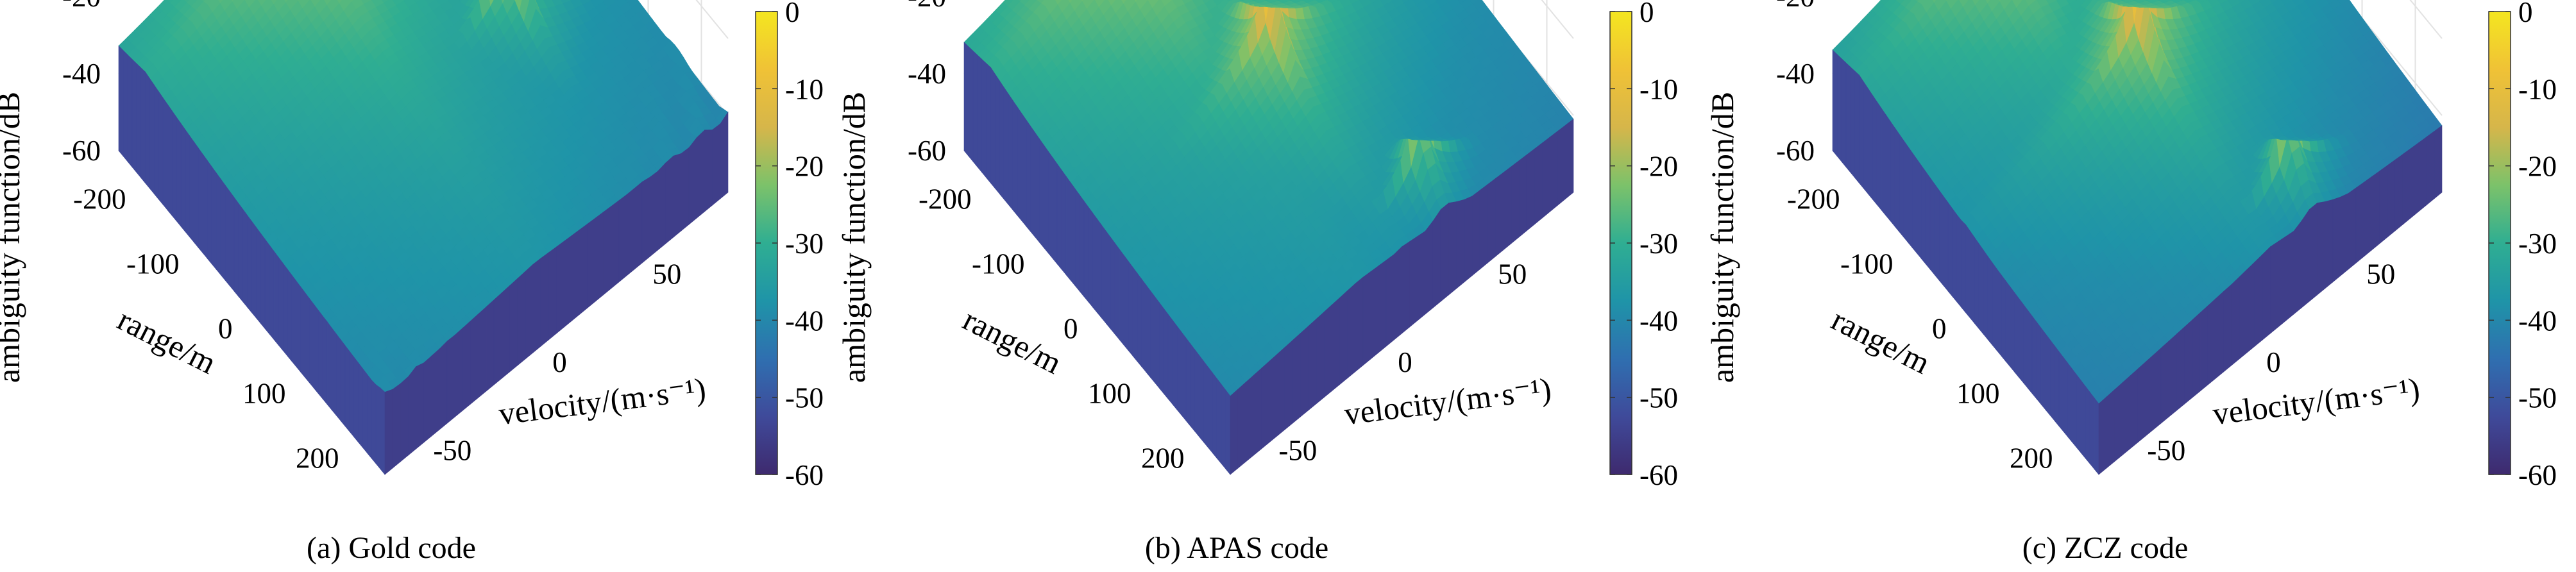  I want to click on range-axis-label: range/m, so click(167, 341).